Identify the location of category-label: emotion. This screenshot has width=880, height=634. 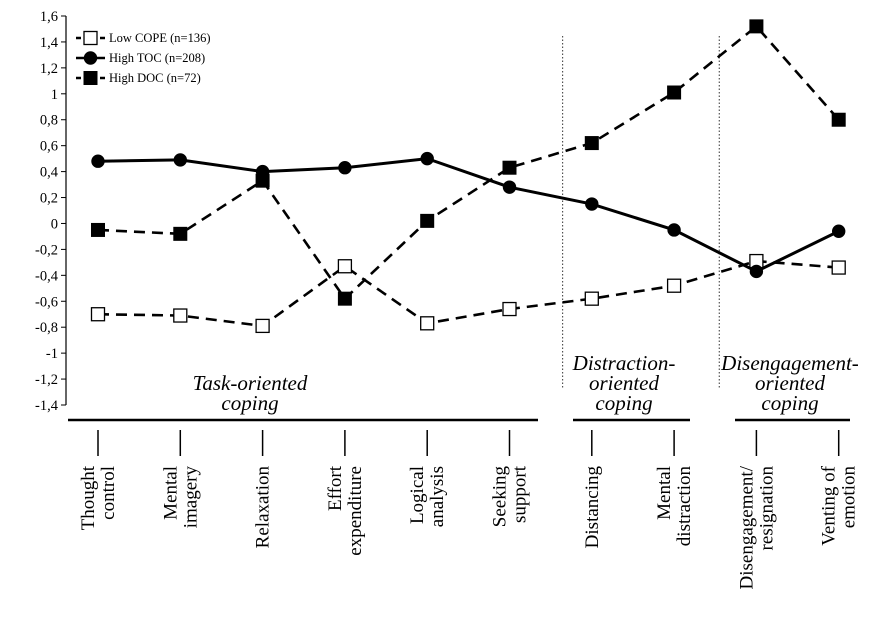
(849, 497).